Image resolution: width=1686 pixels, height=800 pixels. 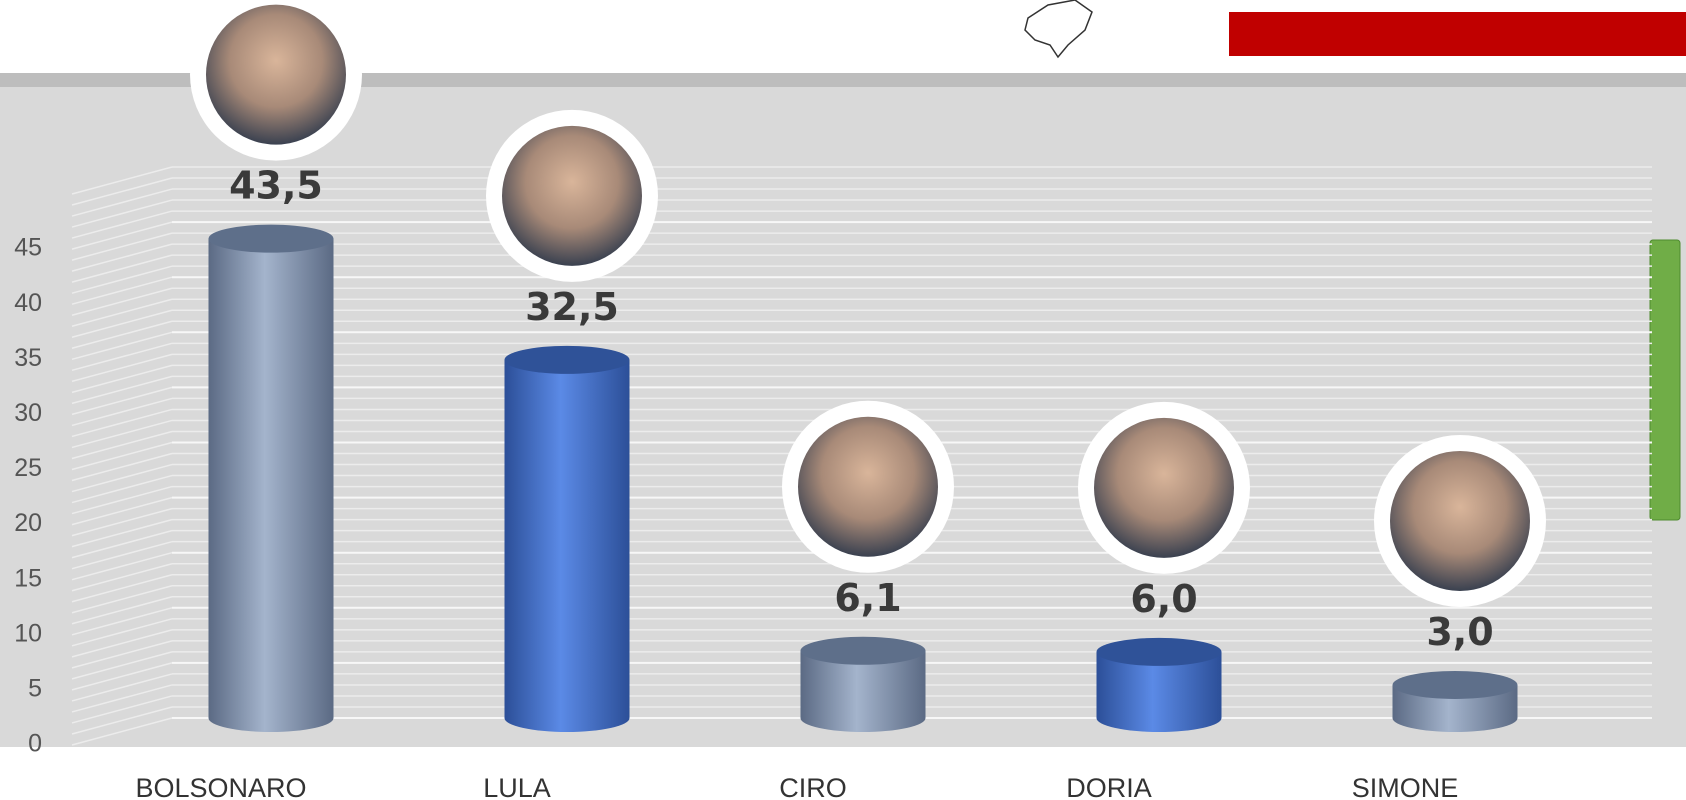 I want to click on top-band, so click(x=843, y=80).